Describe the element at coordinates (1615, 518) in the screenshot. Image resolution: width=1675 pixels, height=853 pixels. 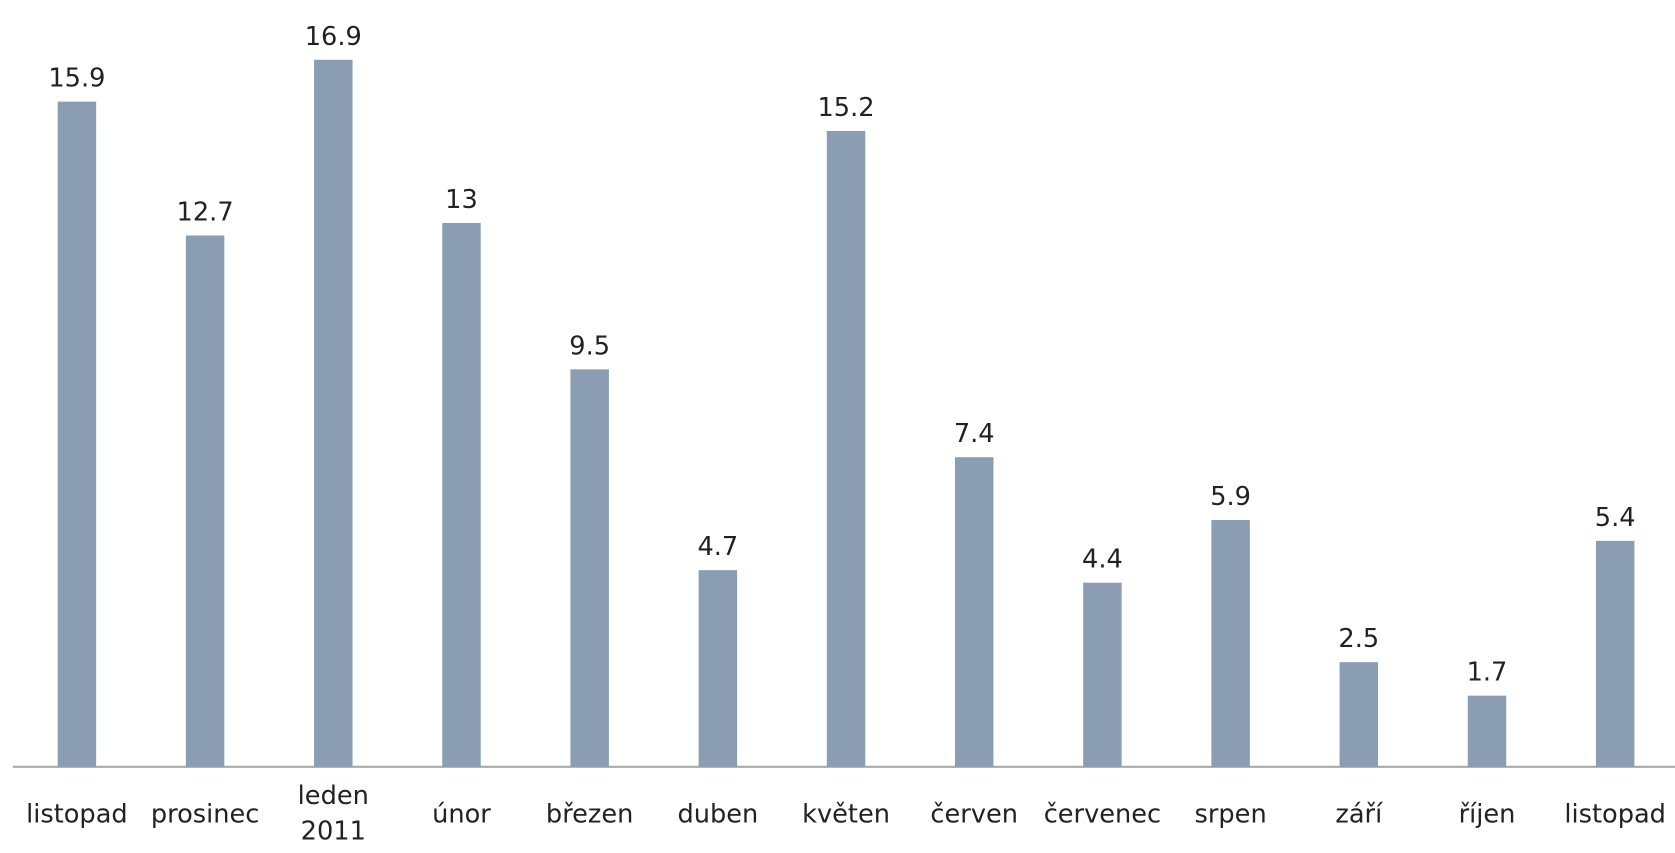
I see `data-label: 5.4` at that location.